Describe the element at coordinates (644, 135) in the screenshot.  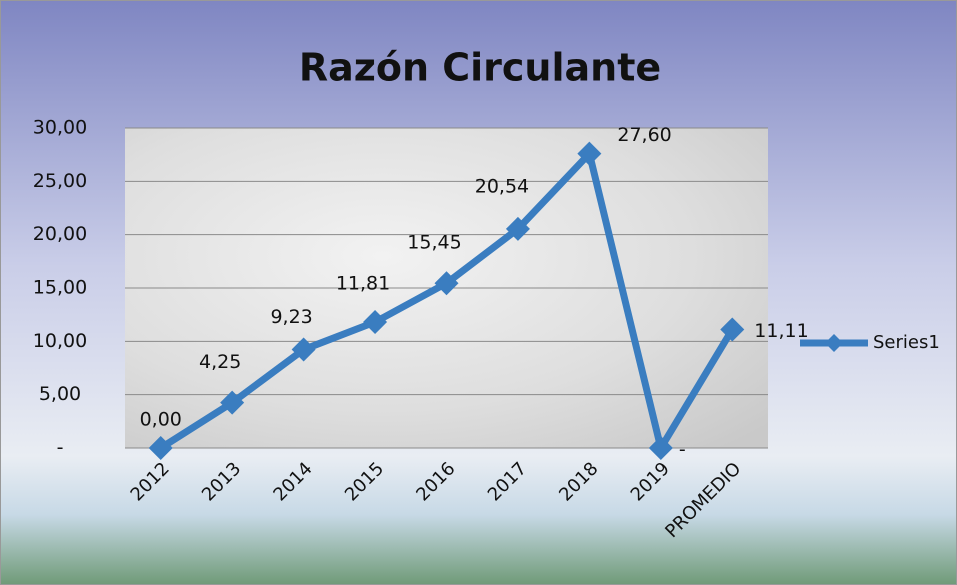
I see `data-label: 27,60` at that location.